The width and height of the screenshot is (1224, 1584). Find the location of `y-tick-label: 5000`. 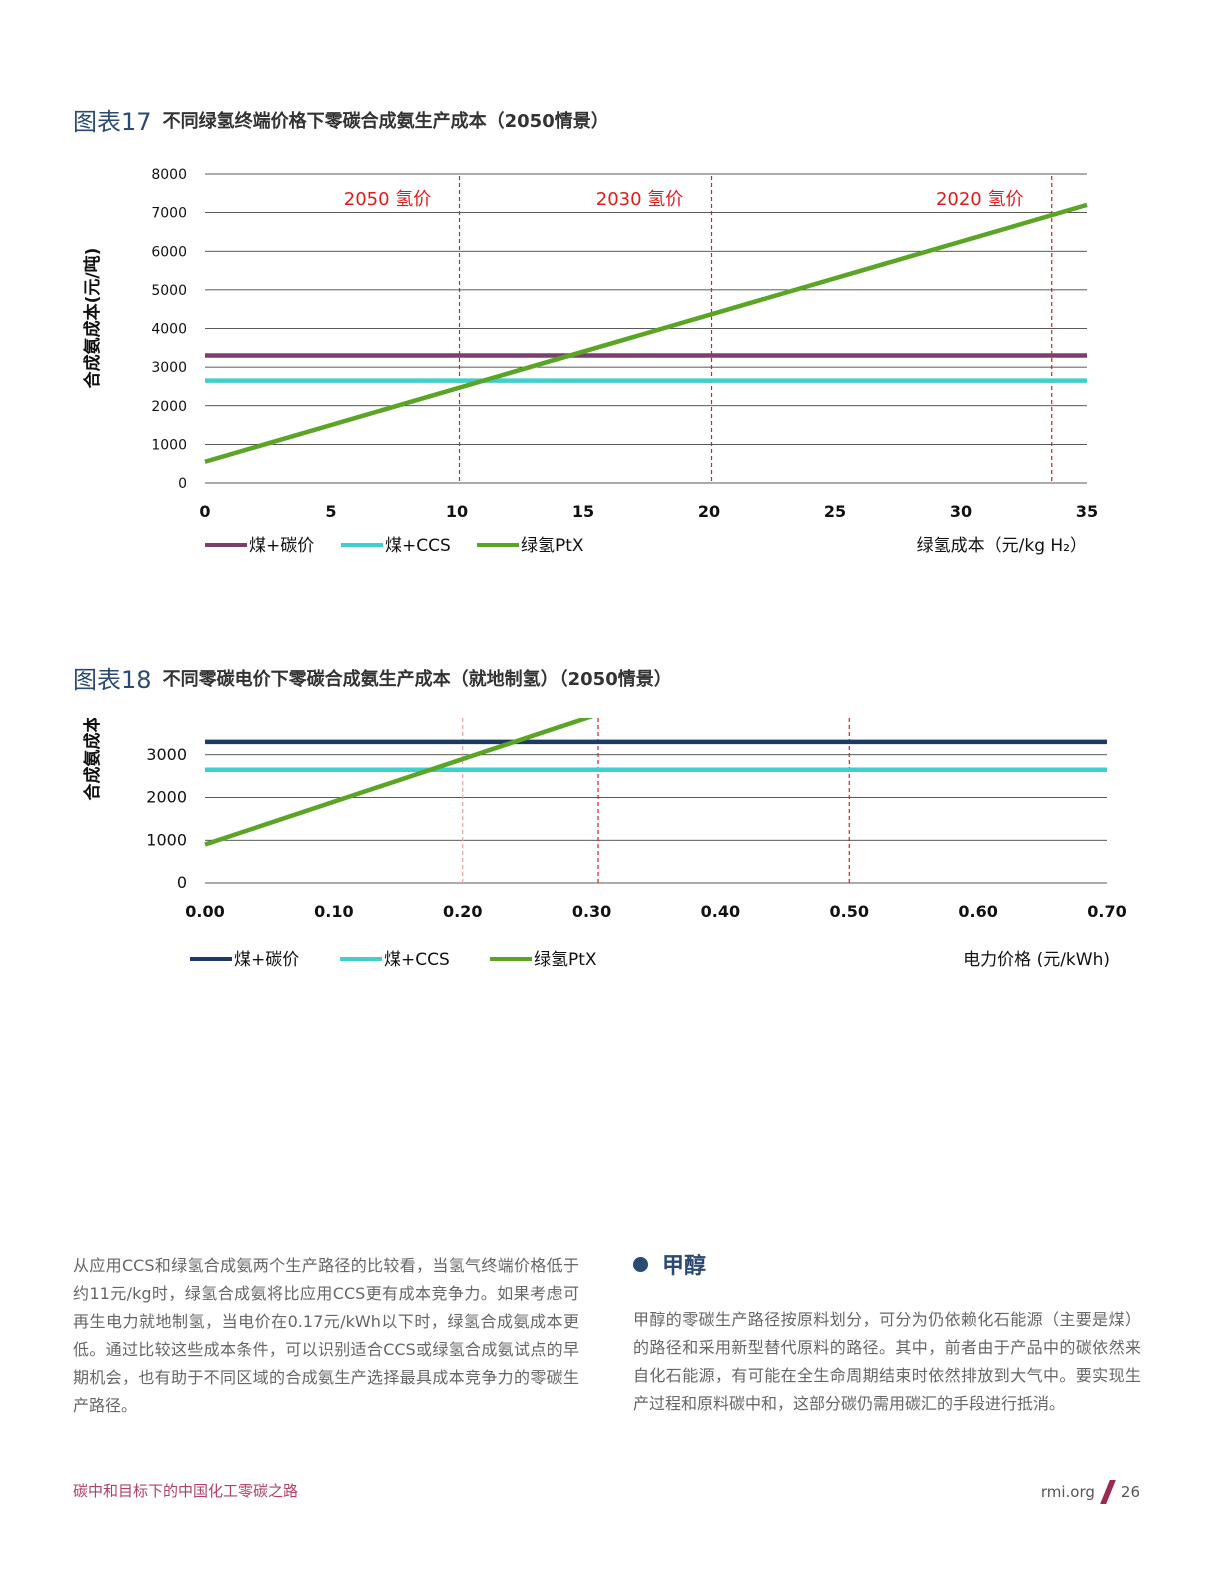

y-tick-label: 5000 is located at coordinates (169, 291).